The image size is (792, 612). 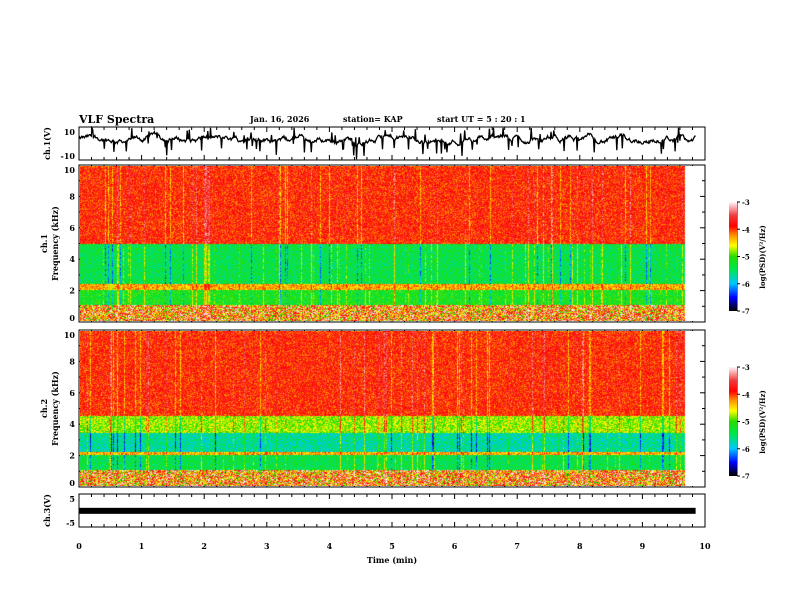 What do you see at coordinates (79, 546) in the screenshot?
I see `x-tick-label: 0` at bounding box center [79, 546].